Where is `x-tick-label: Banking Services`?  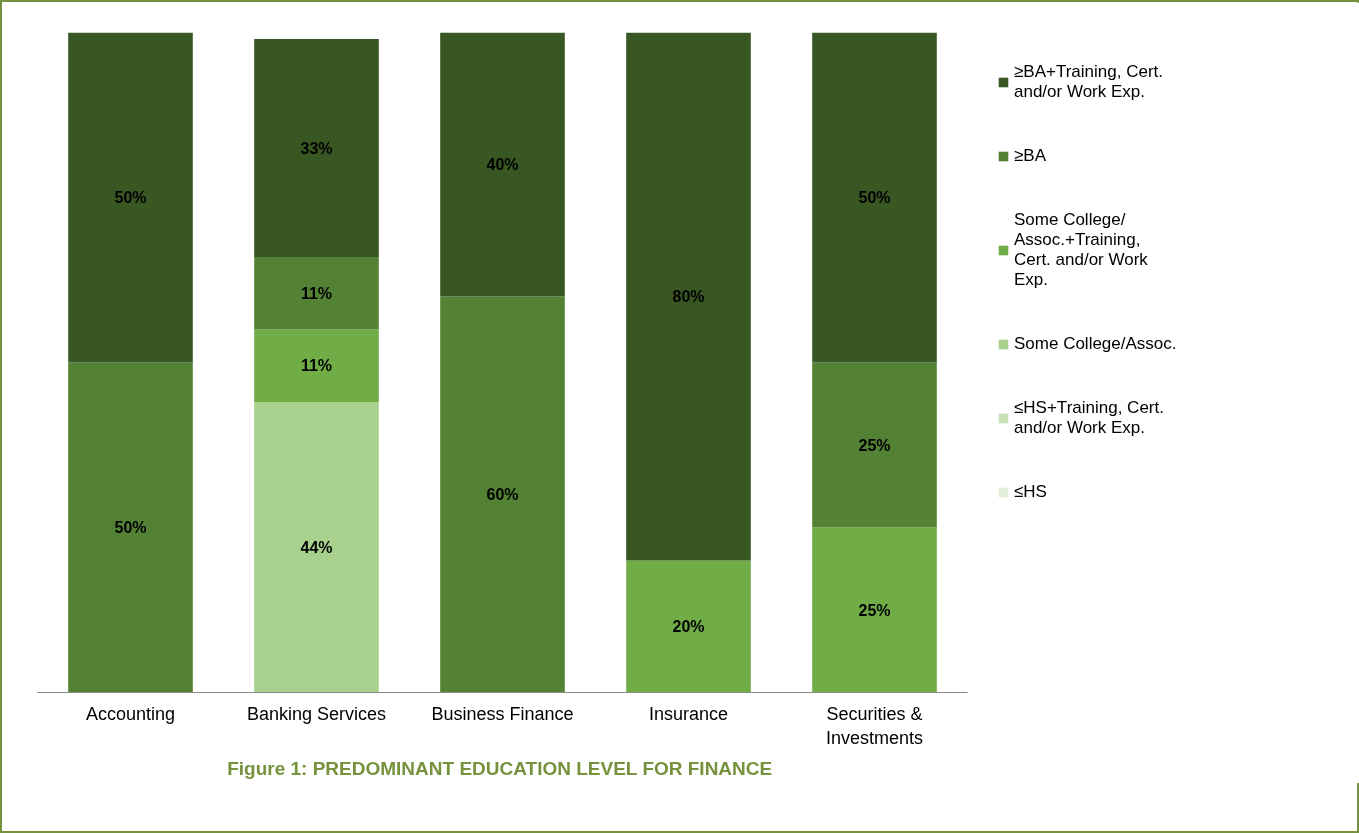 x-tick-label: Banking Services is located at coordinates (316, 713).